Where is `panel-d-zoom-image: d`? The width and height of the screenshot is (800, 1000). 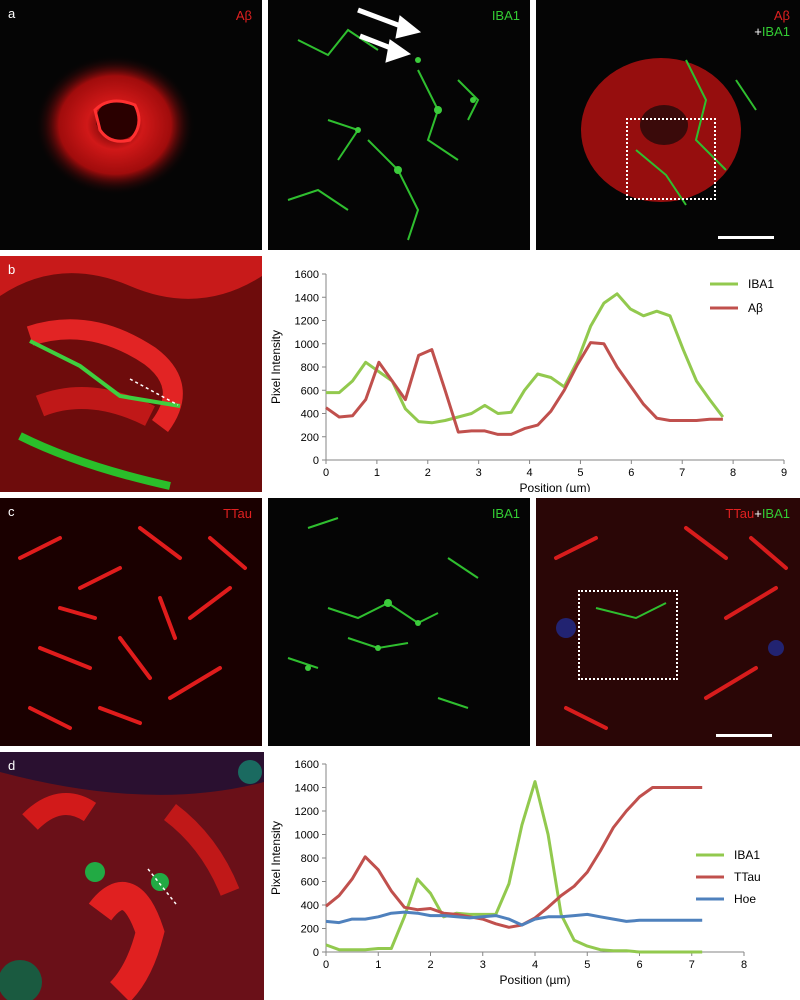
panel-d-zoom-image: d is located at coordinates (132, 876).